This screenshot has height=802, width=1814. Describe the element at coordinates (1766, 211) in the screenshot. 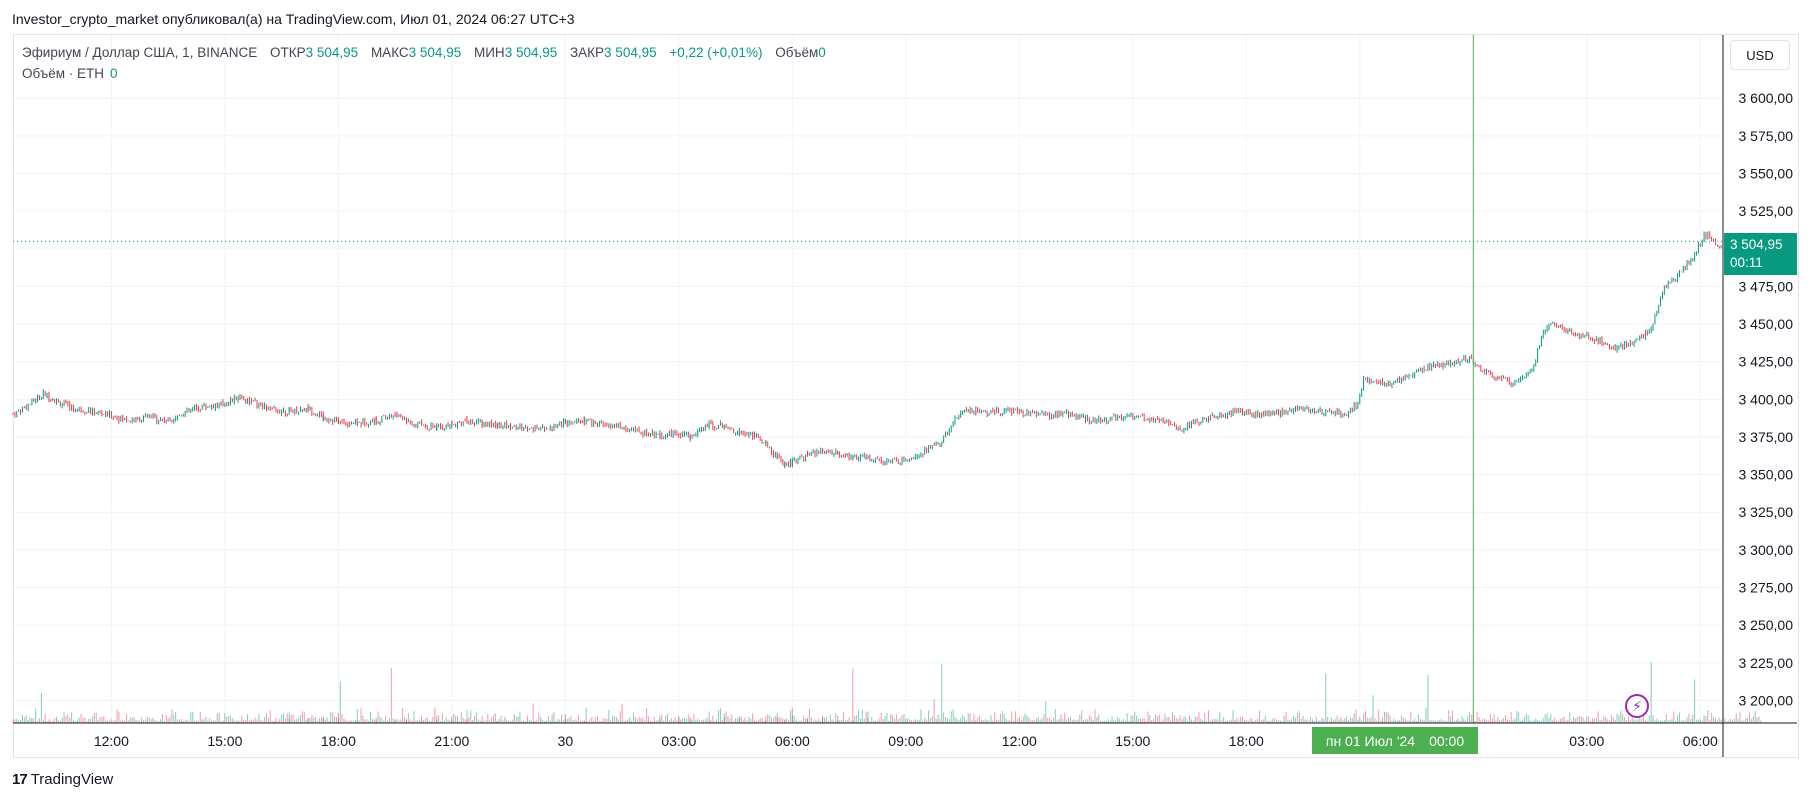

I see `price-tick-label: 3 525,00` at that location.